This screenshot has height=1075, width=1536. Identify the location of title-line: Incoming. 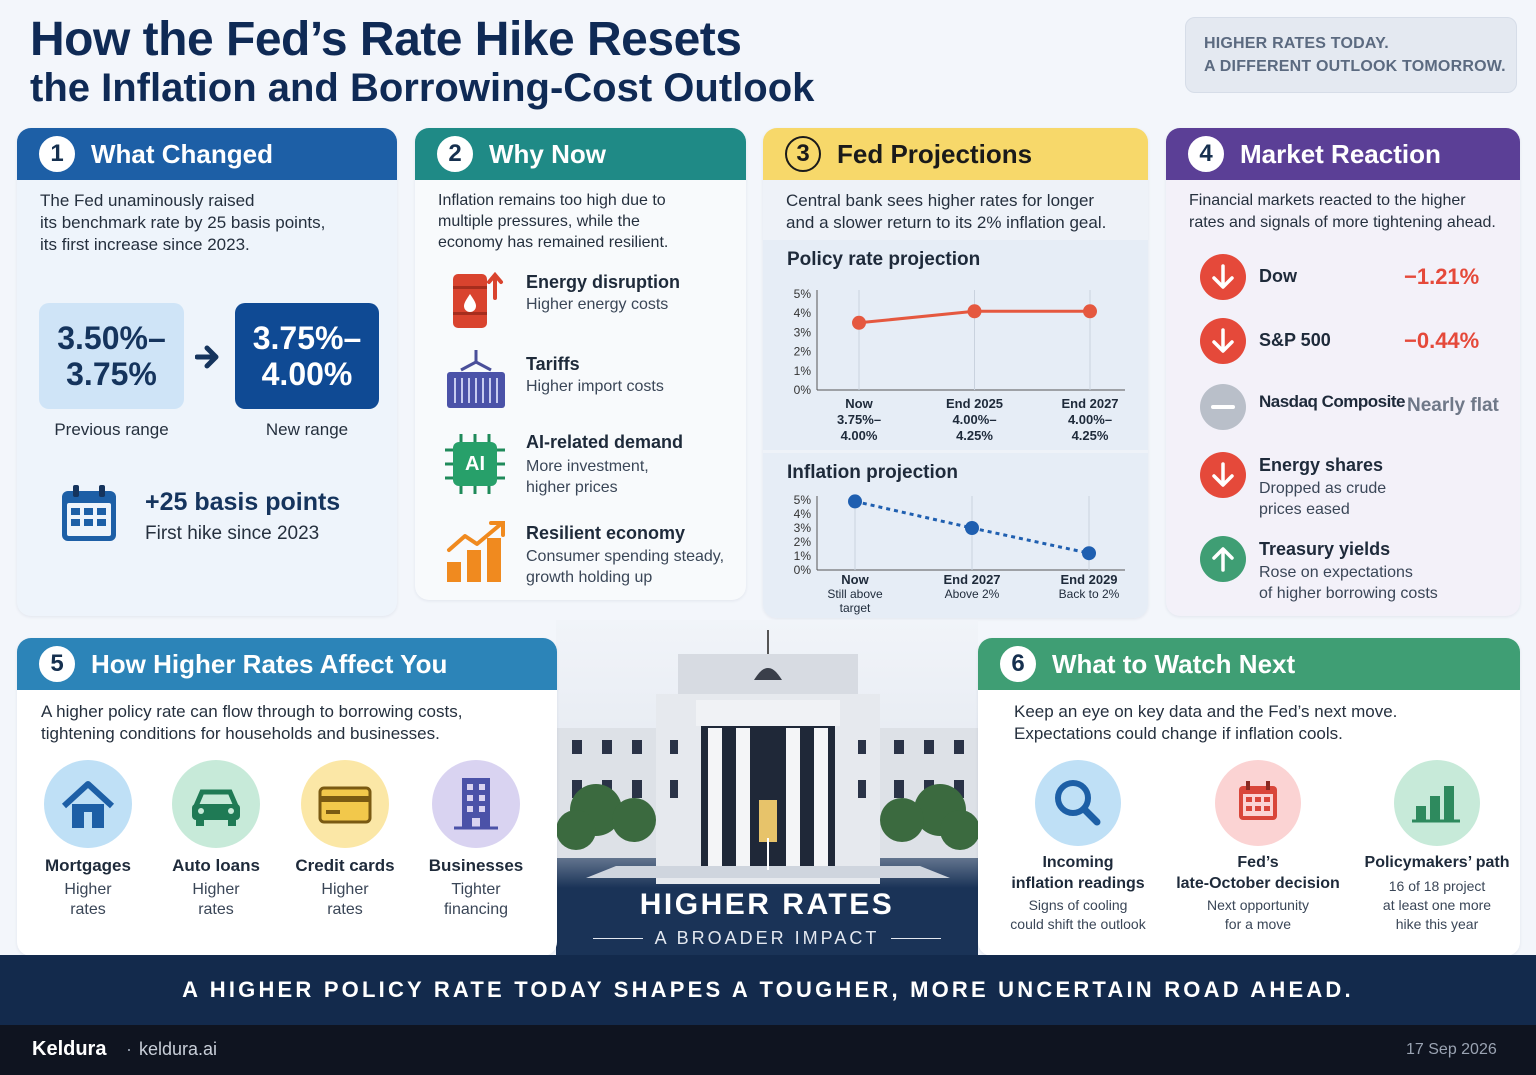
(1078, 862).